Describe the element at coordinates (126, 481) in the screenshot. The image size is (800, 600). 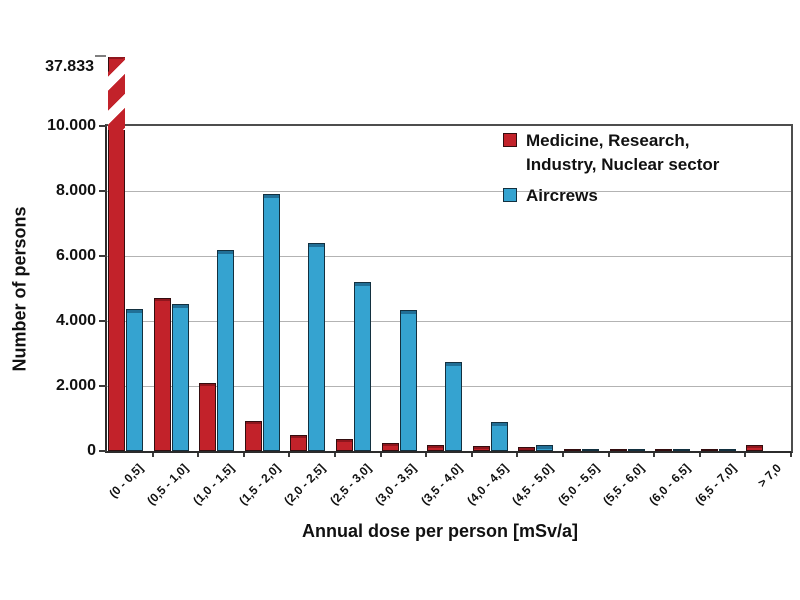
I see `x-category-label-0: (0 - 0,5]` at that location.